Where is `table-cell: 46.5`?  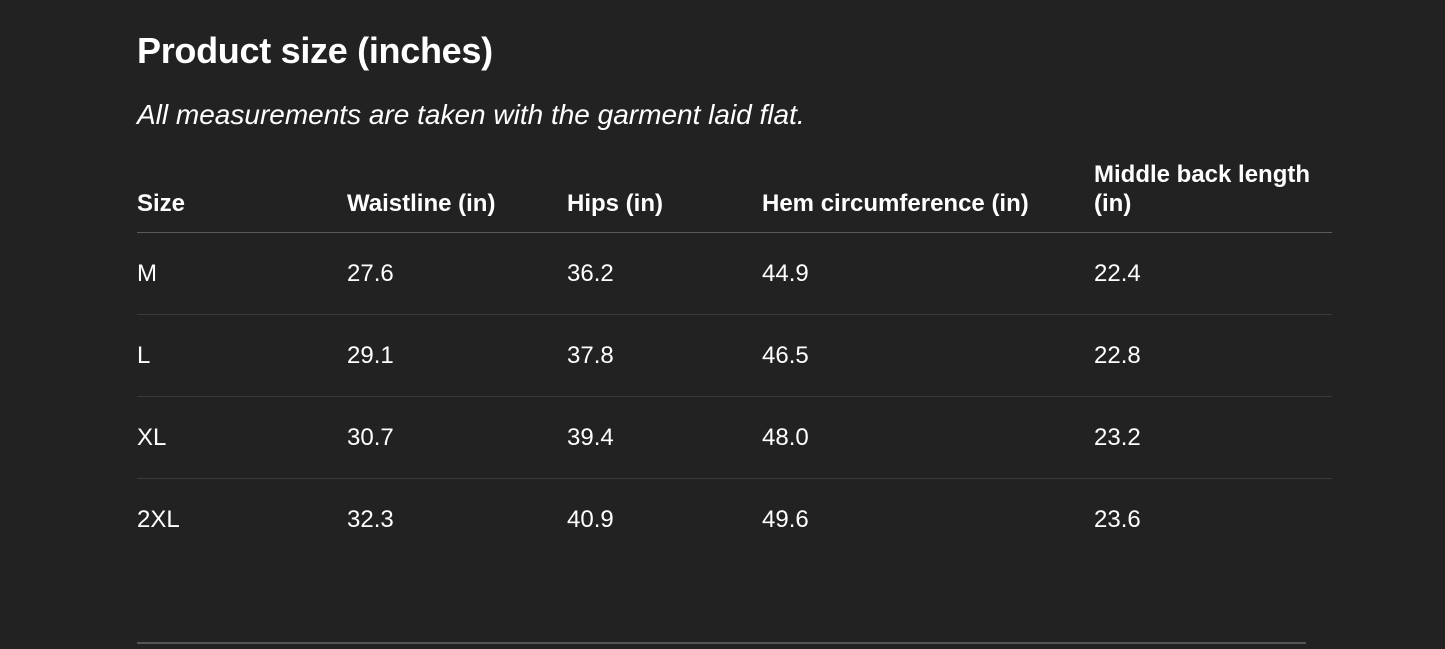
table-cell: 46.5 is located at coordinates (928, 355).